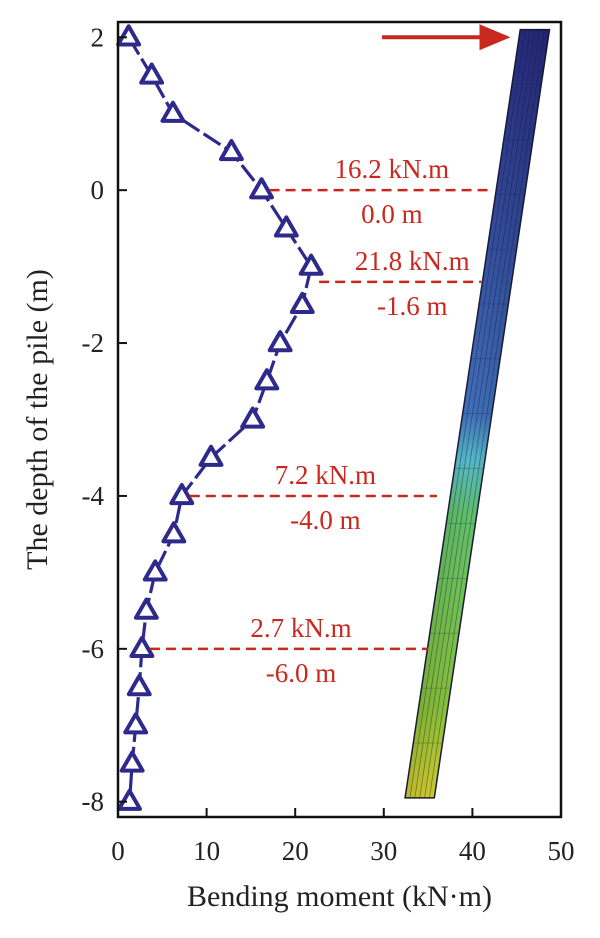  What do you see at coordinates (343, 837) in the screenshot?
I see `x-axis: 0 10 20 30 40 50` at bounding box center [343, 837].